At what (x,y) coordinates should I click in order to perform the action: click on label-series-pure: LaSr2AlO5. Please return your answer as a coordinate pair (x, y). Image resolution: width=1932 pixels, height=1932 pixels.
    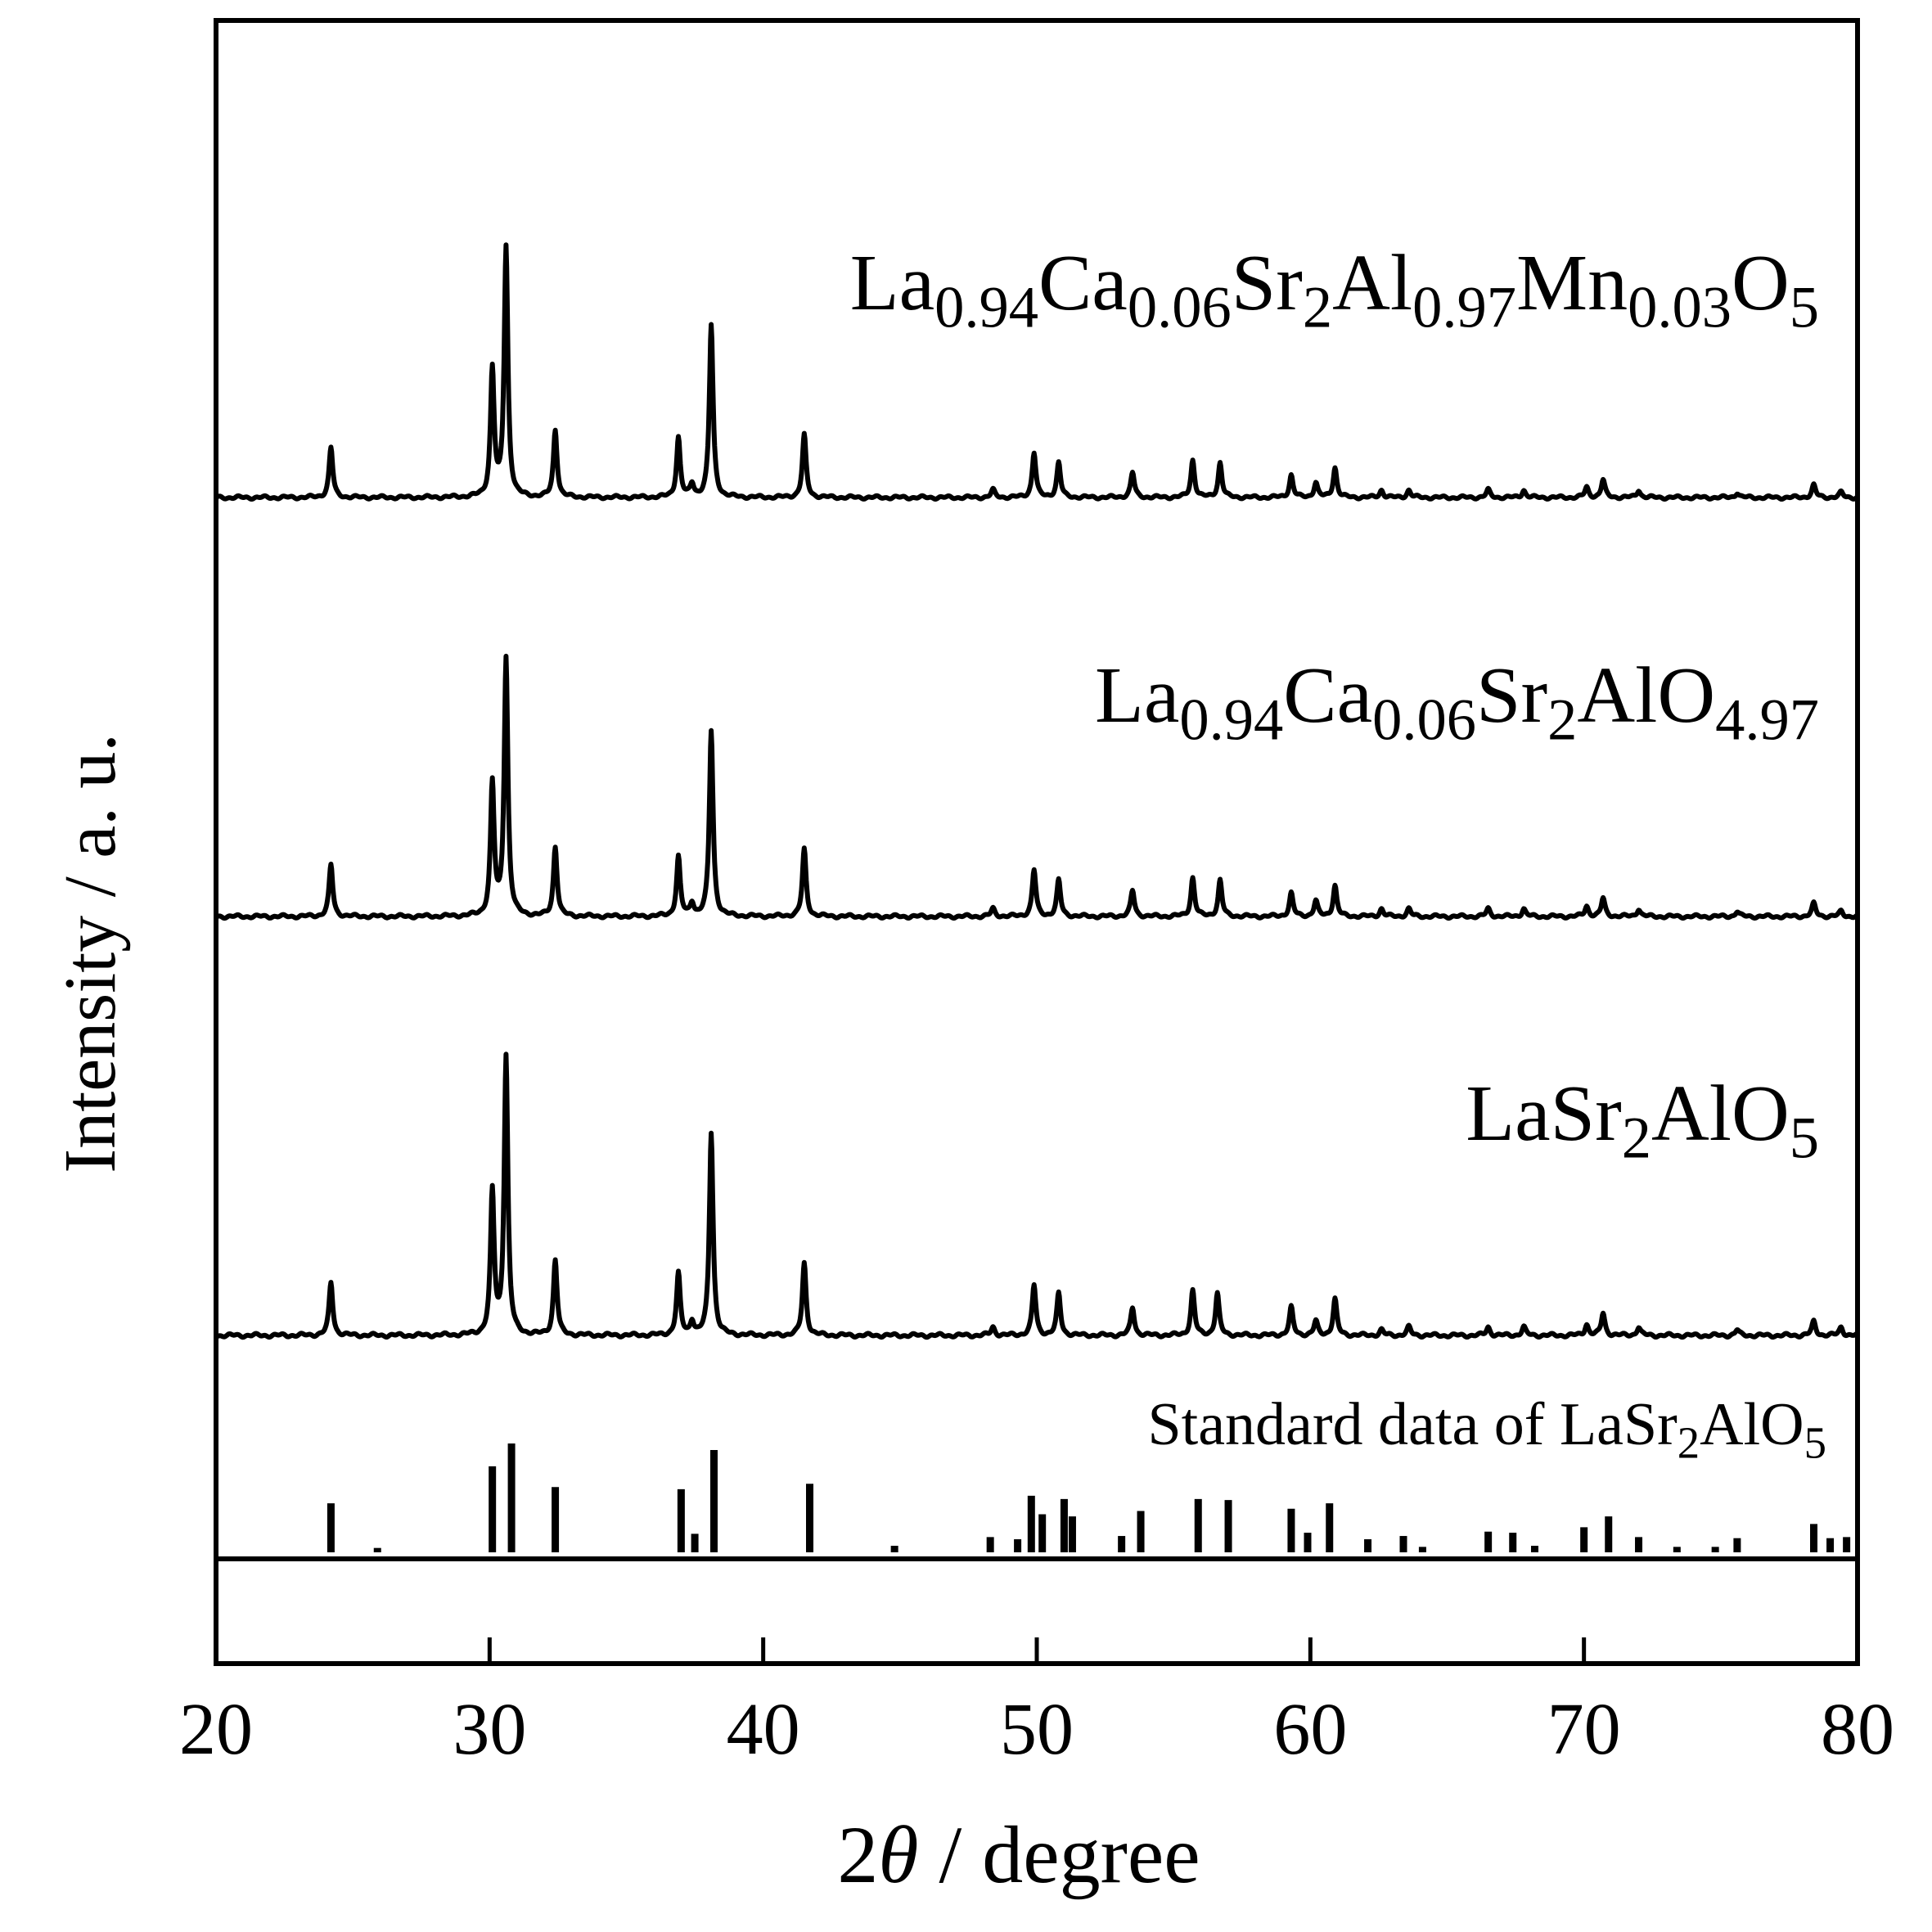
    Looking at the image, I should click on (1642, 1120).